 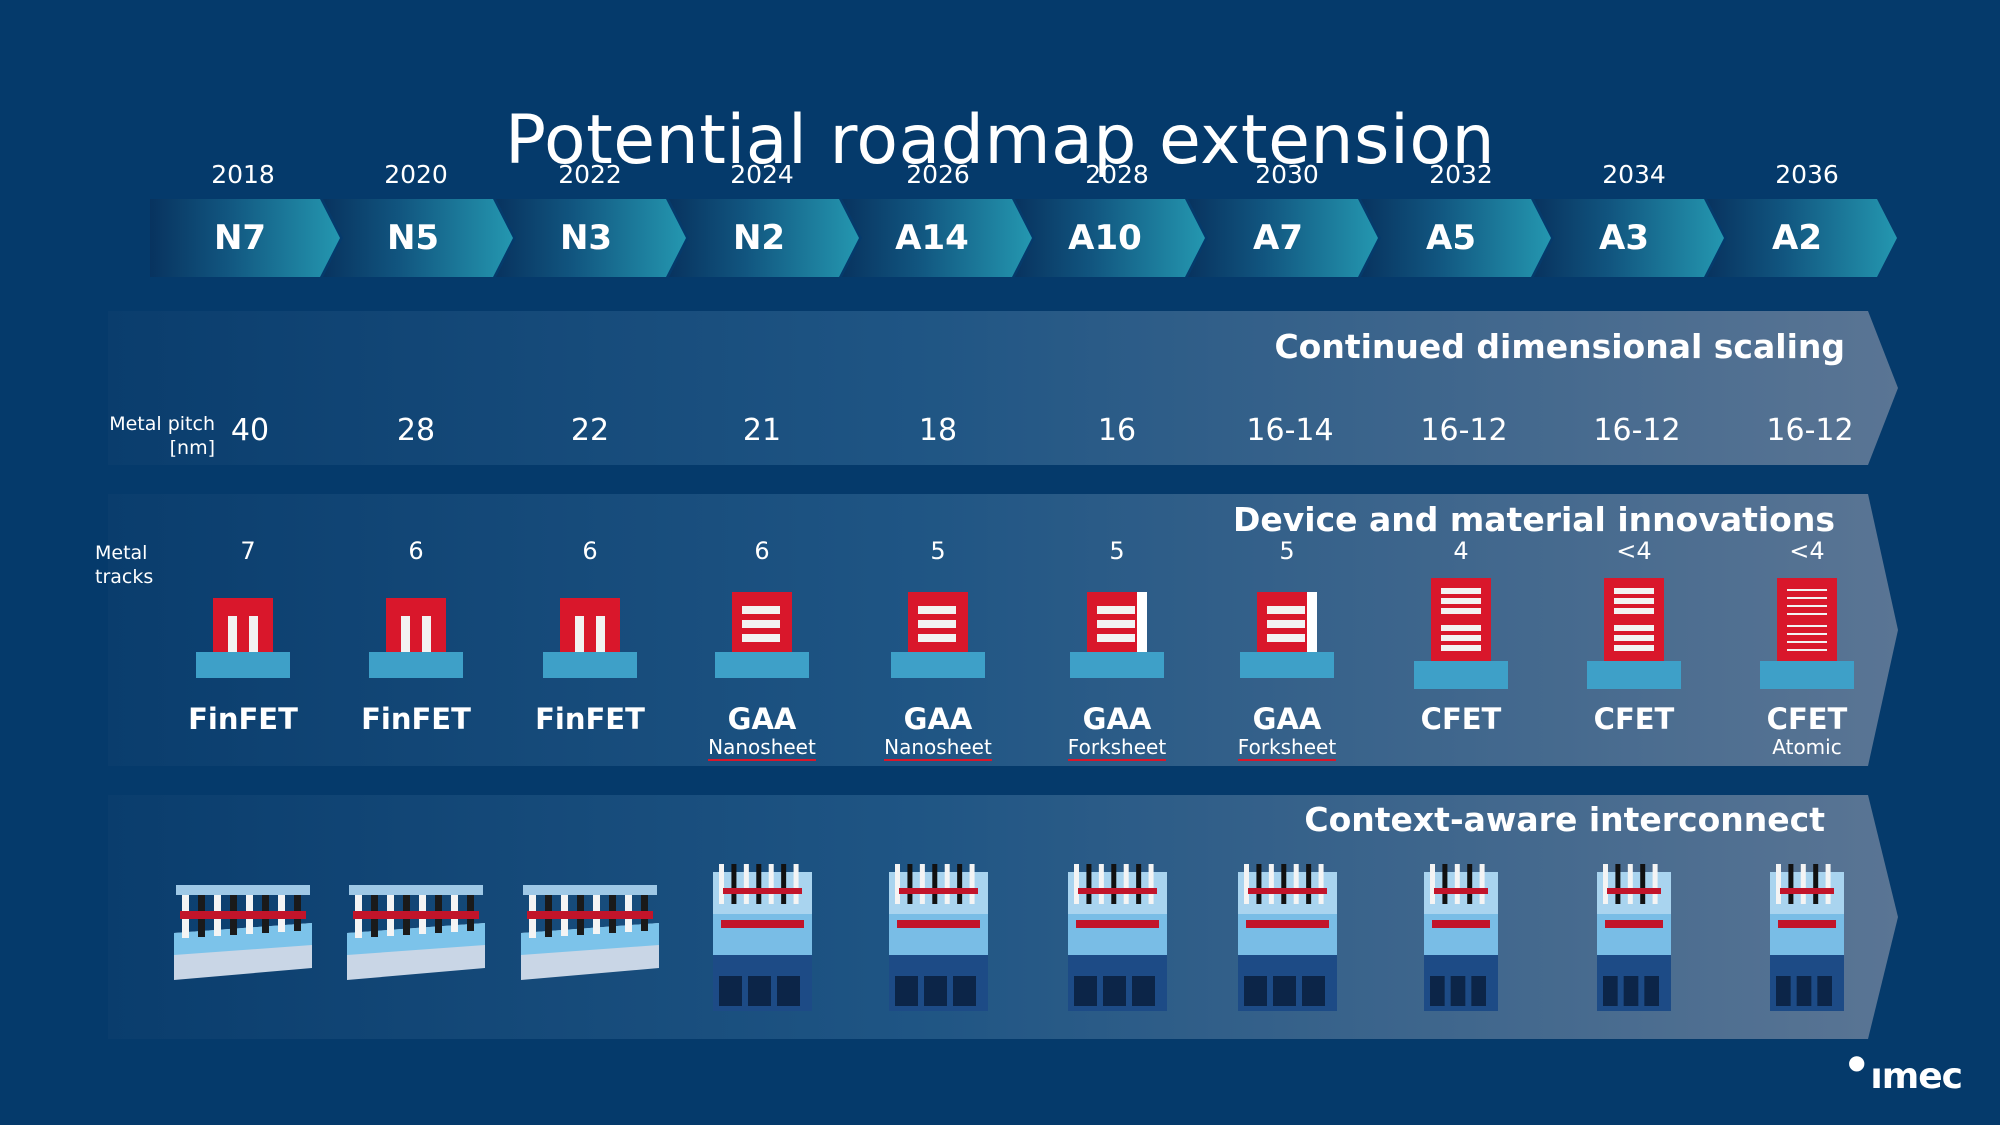 What do you see at coordinates (1461, 174) in the screenshot?
I see `year-label: 2032` at bounding box center [1461, 174].